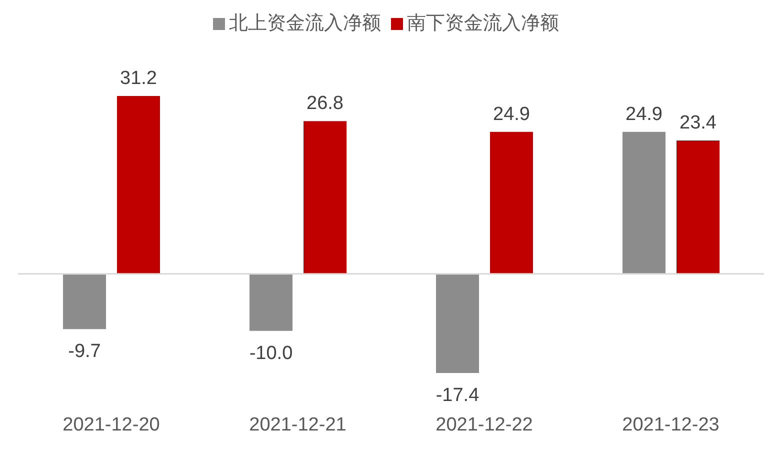  Describe the element at coordinates (305, 23) in the screenshot. I see `legend-label: 北上资金流入净额` at that location.